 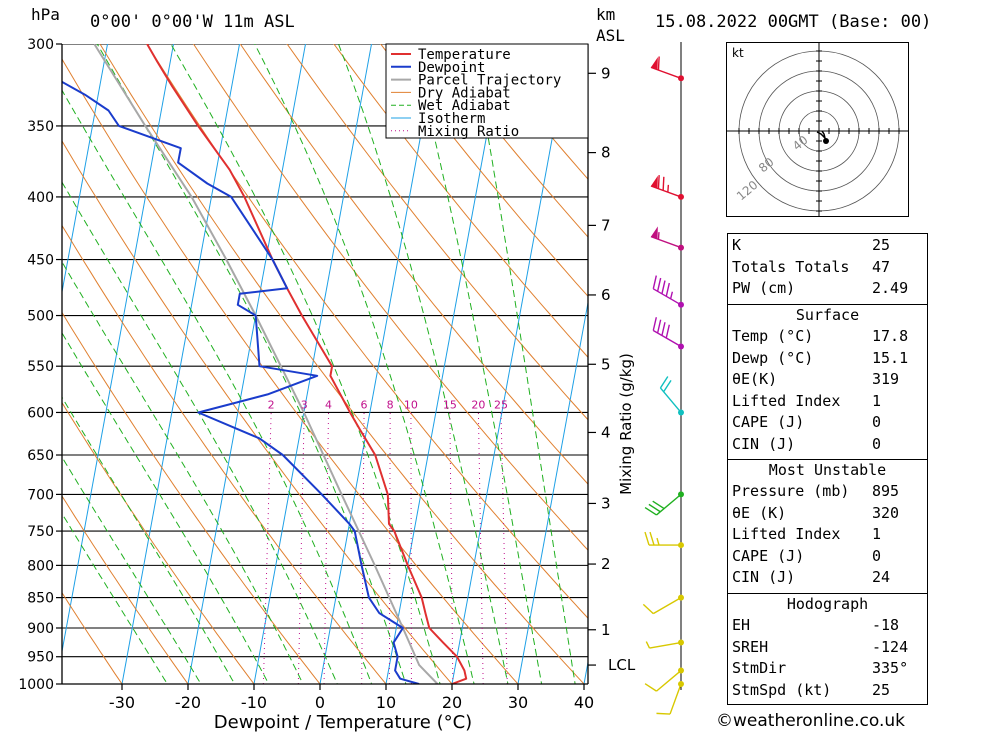 I want to click on row-label: Pressure (mb), so click(x=791, y=491).